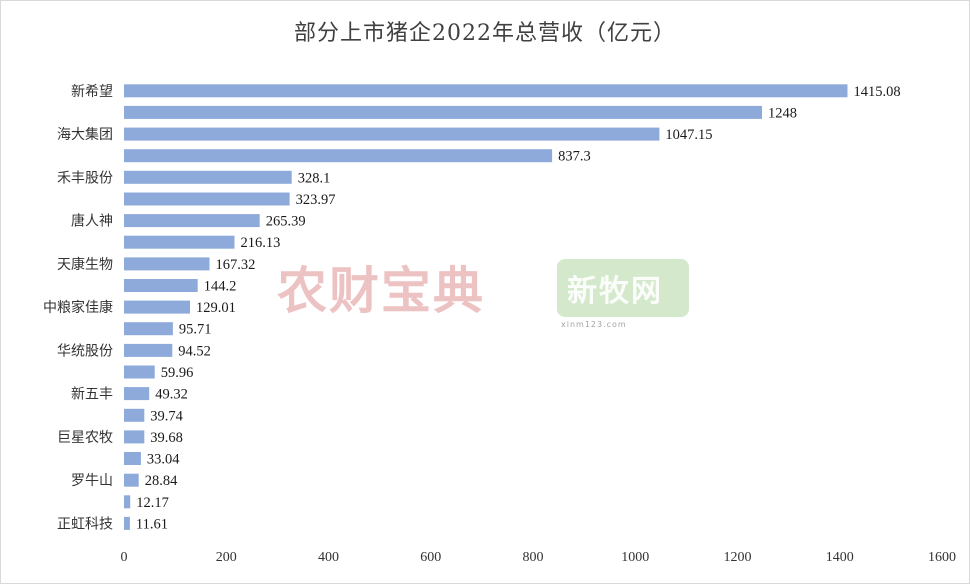 This screenshot has width=970, height=584. What do you see at coordinates (220, 287) in the screenshot?
I see `value-label: 144.2` at bounding box center [220, 287].